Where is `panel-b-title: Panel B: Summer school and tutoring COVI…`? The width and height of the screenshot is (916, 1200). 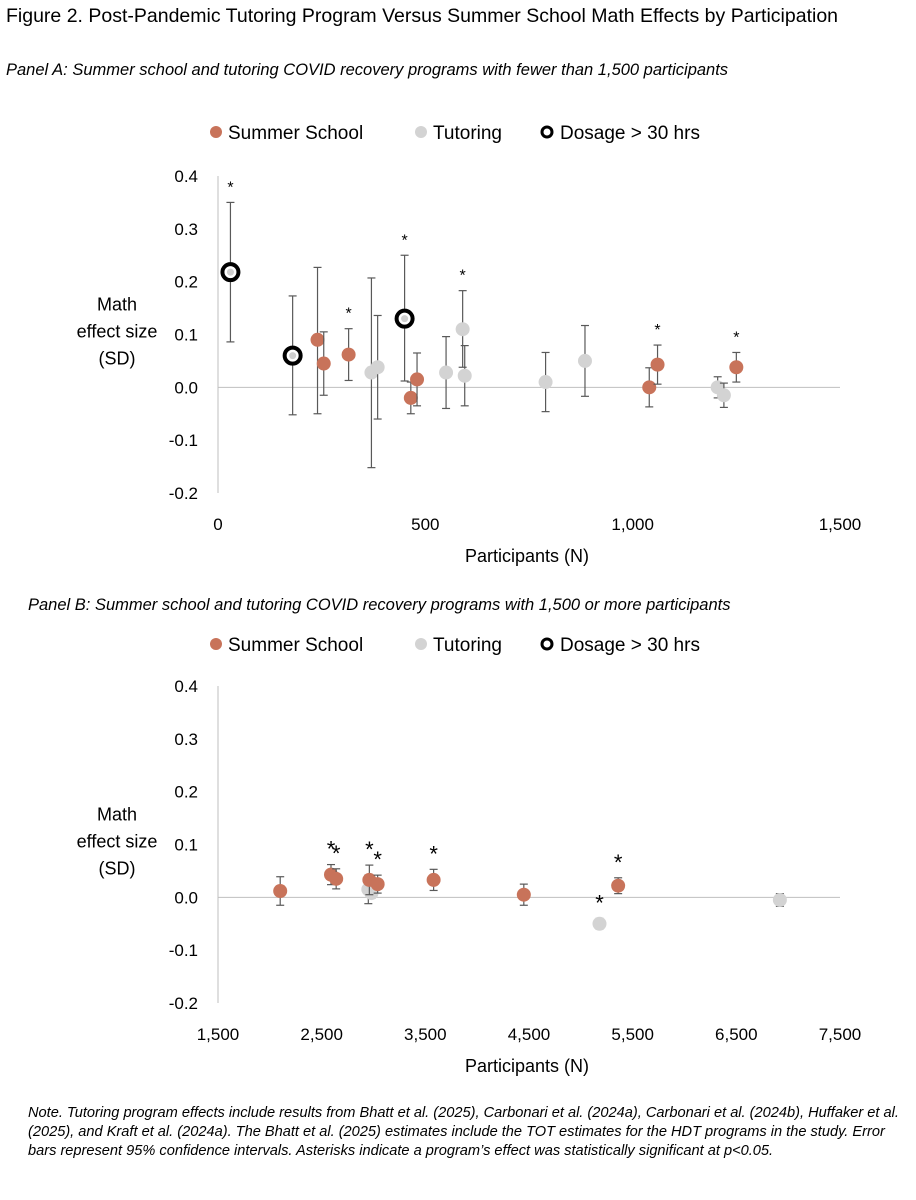
panel-b-title: Panel B: Summer school and tutoring COVI… is located at coordinates (379, 605).